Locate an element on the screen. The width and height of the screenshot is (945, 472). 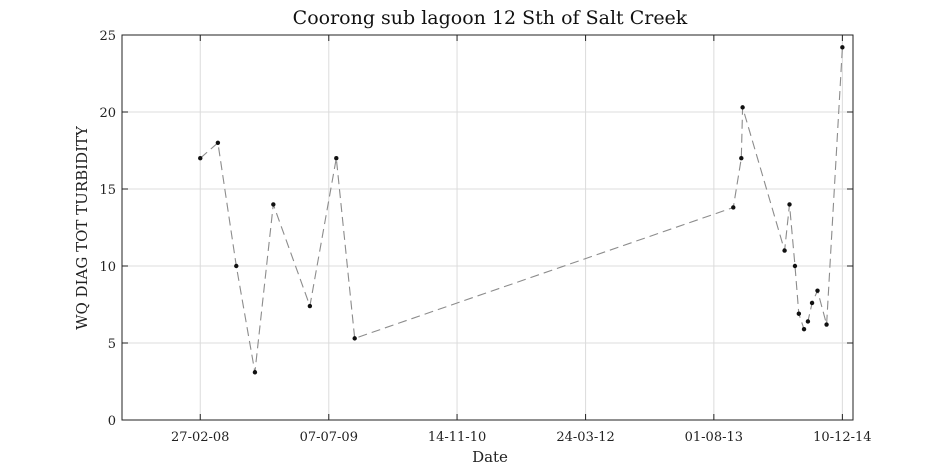
chart-title: Coorong sub lagoon 12 Sth of Salt Creek is located at coordinates (490, 18).